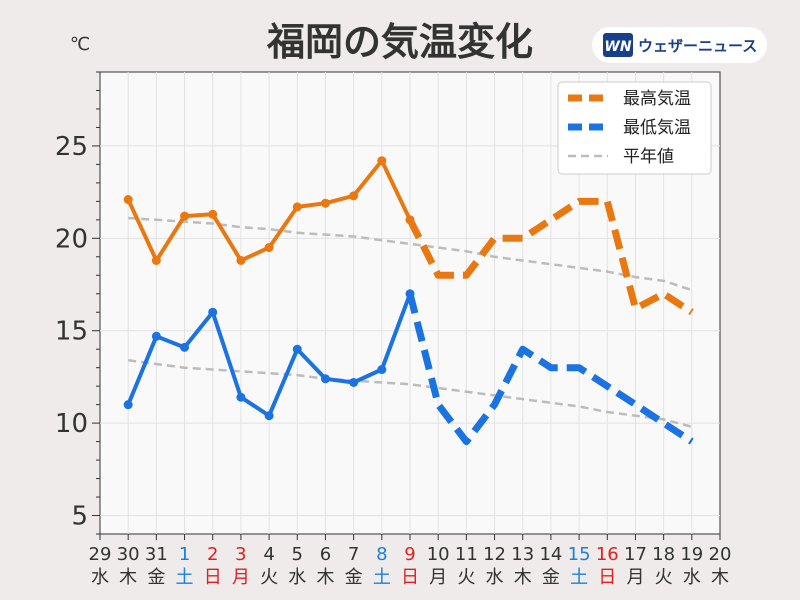 The width and height of the screenshot is (800, 600). I want to click on x-tick-day: 16, so click(607, 554).